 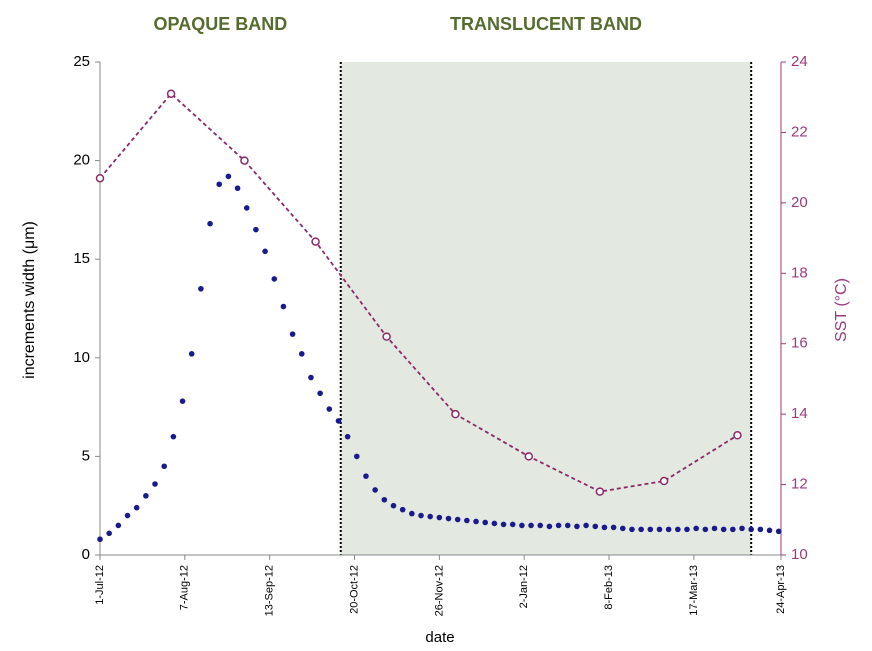 What do you see at coordinates (221, 24) in the screenshot?
I see `band-label: OPAQUE BAND` at bounding box center [221, 24].